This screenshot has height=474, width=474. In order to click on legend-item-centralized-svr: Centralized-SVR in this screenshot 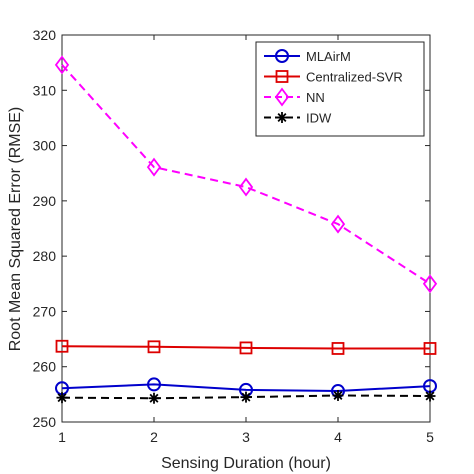, I will do `click(333, 77)`.